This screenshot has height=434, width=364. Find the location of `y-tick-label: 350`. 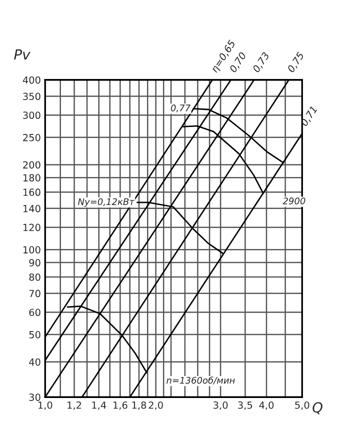

y-tick-label: 350 is located at coordinates (31, 96).